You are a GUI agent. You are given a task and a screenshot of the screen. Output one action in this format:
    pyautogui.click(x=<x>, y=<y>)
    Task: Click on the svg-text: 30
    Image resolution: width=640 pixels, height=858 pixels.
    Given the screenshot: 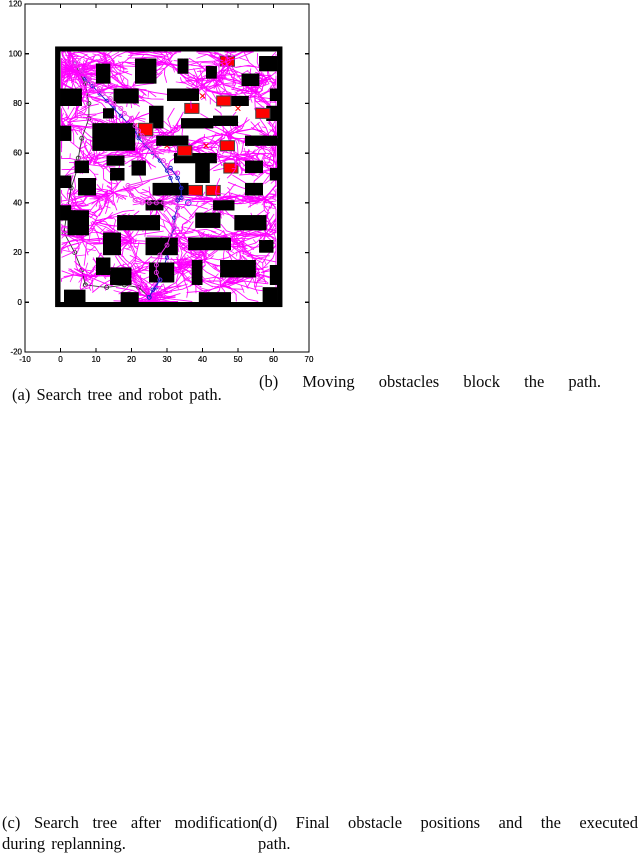 What is the action you would take?
    pyautogui.click(x=167, y=359)
    